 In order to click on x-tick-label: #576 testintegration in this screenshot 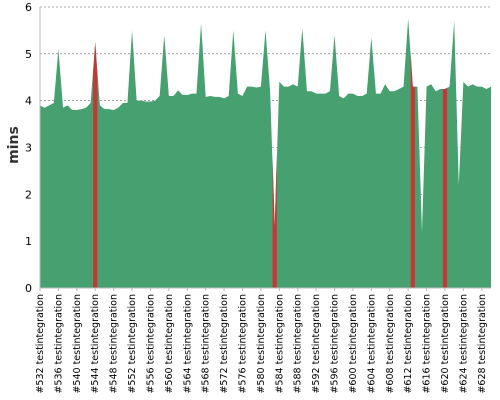, I will do `click(242, 344)`.